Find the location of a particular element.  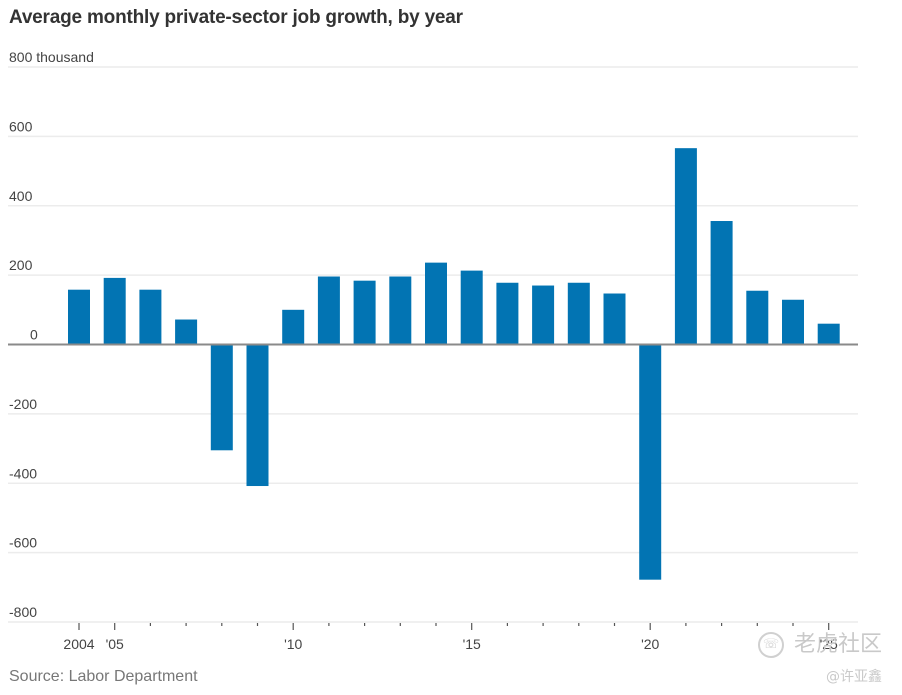

y-tick-label: 800 thousand is located at coordinates (51, 57).